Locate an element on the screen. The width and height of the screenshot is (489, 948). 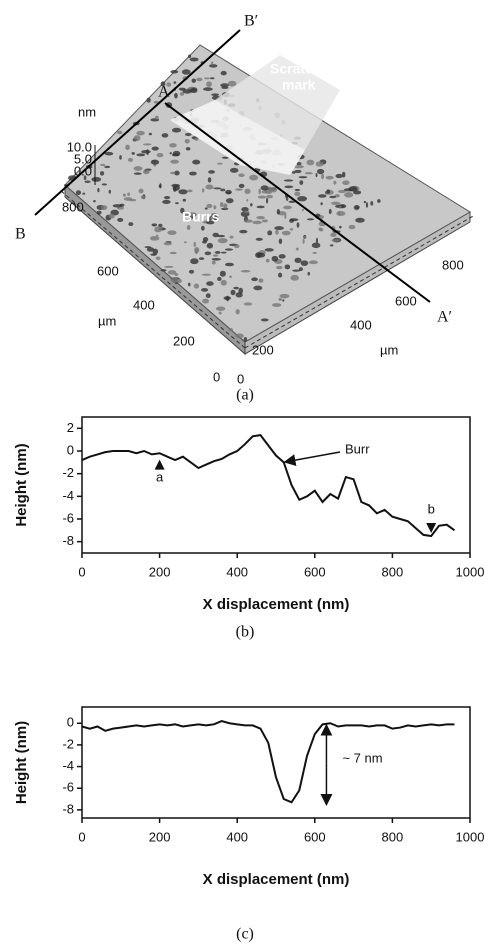
x-tick-label: 1000 is located at coordinates (470, 836).